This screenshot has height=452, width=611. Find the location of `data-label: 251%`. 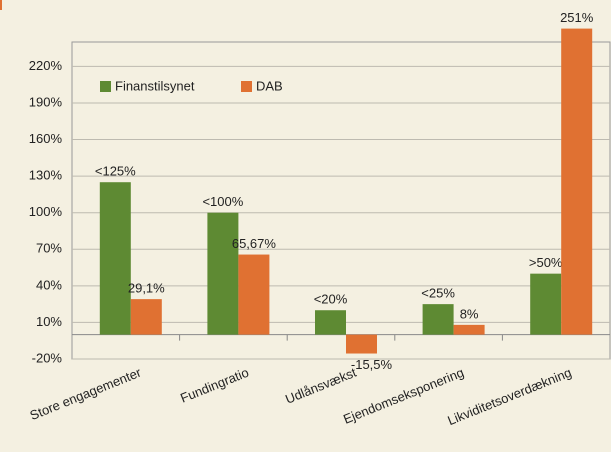

data-label: 251% is located at coordinates (577, 17).